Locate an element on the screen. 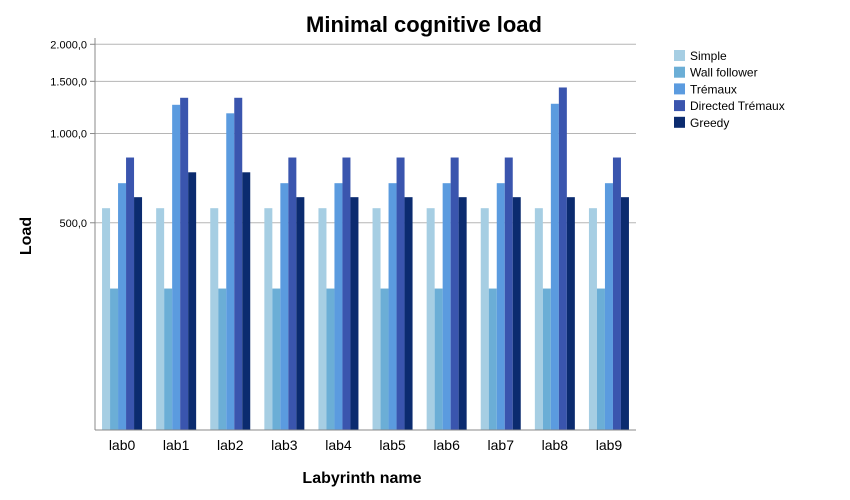 The height and width of the screenshot is (500, 850). y-tick-label: 2.000,0 is located at coordinates (68, 45).